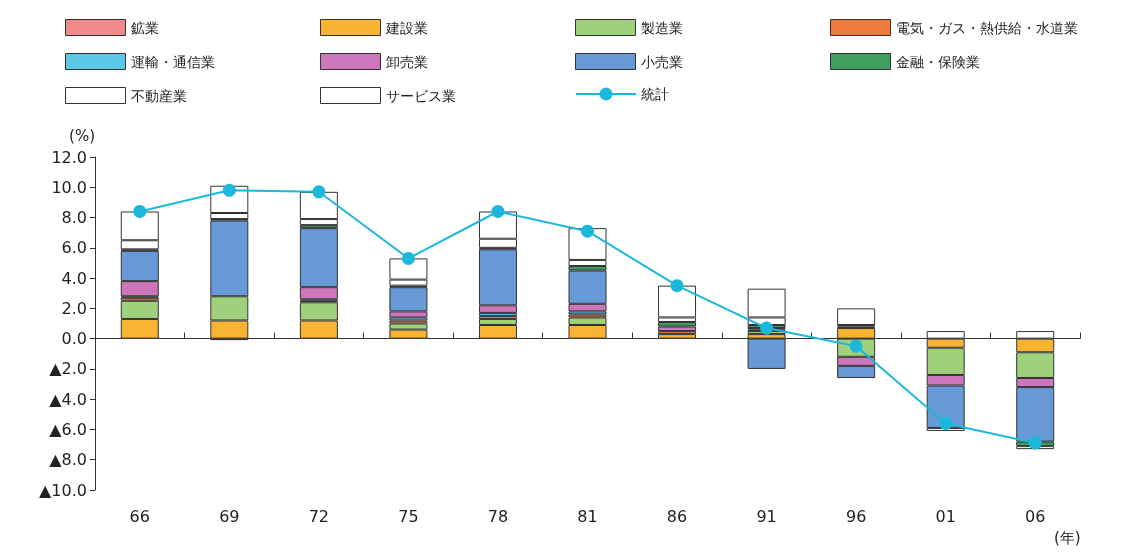 This screenshot has width=1125, height=552. I want to click on y-tick-label: 4.0, so click(74, 278).